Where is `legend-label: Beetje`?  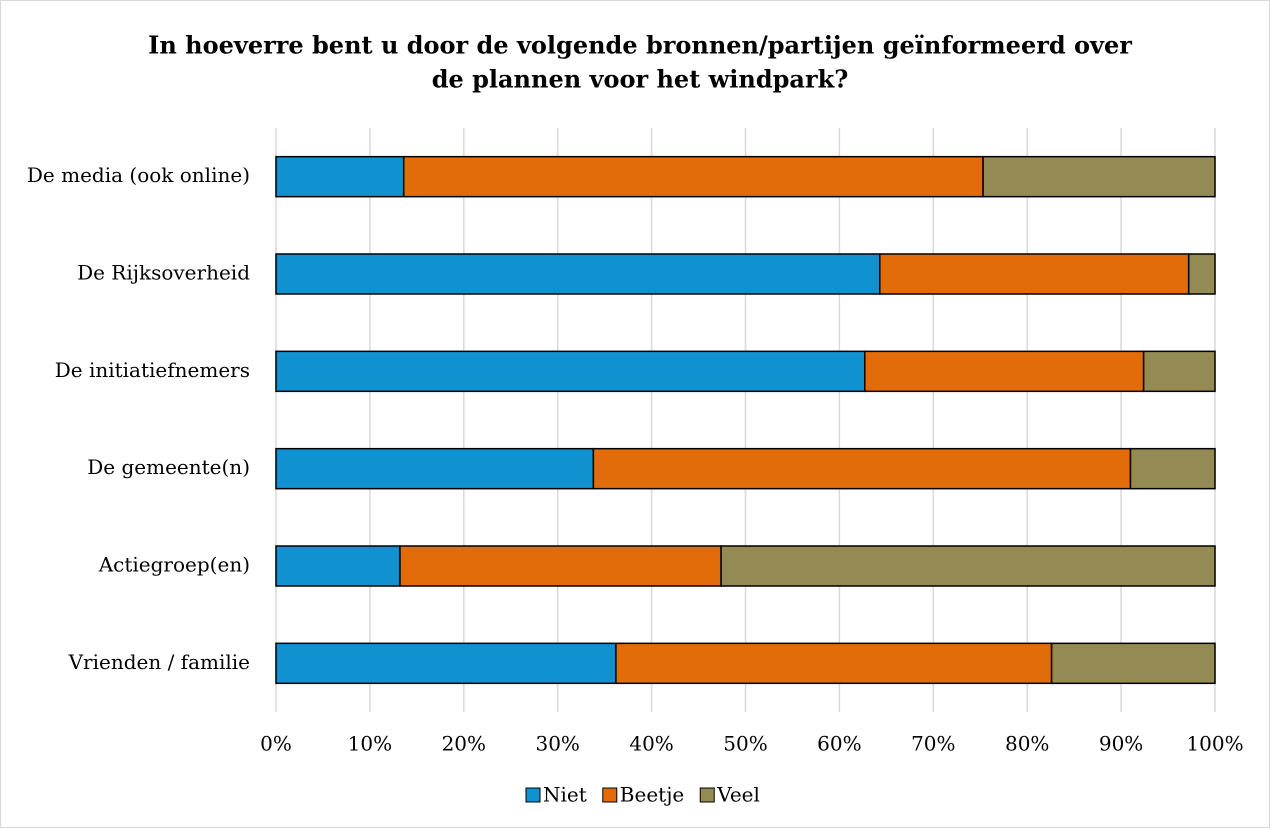 legend-label: Beetje is located at coordinates (652, 795).